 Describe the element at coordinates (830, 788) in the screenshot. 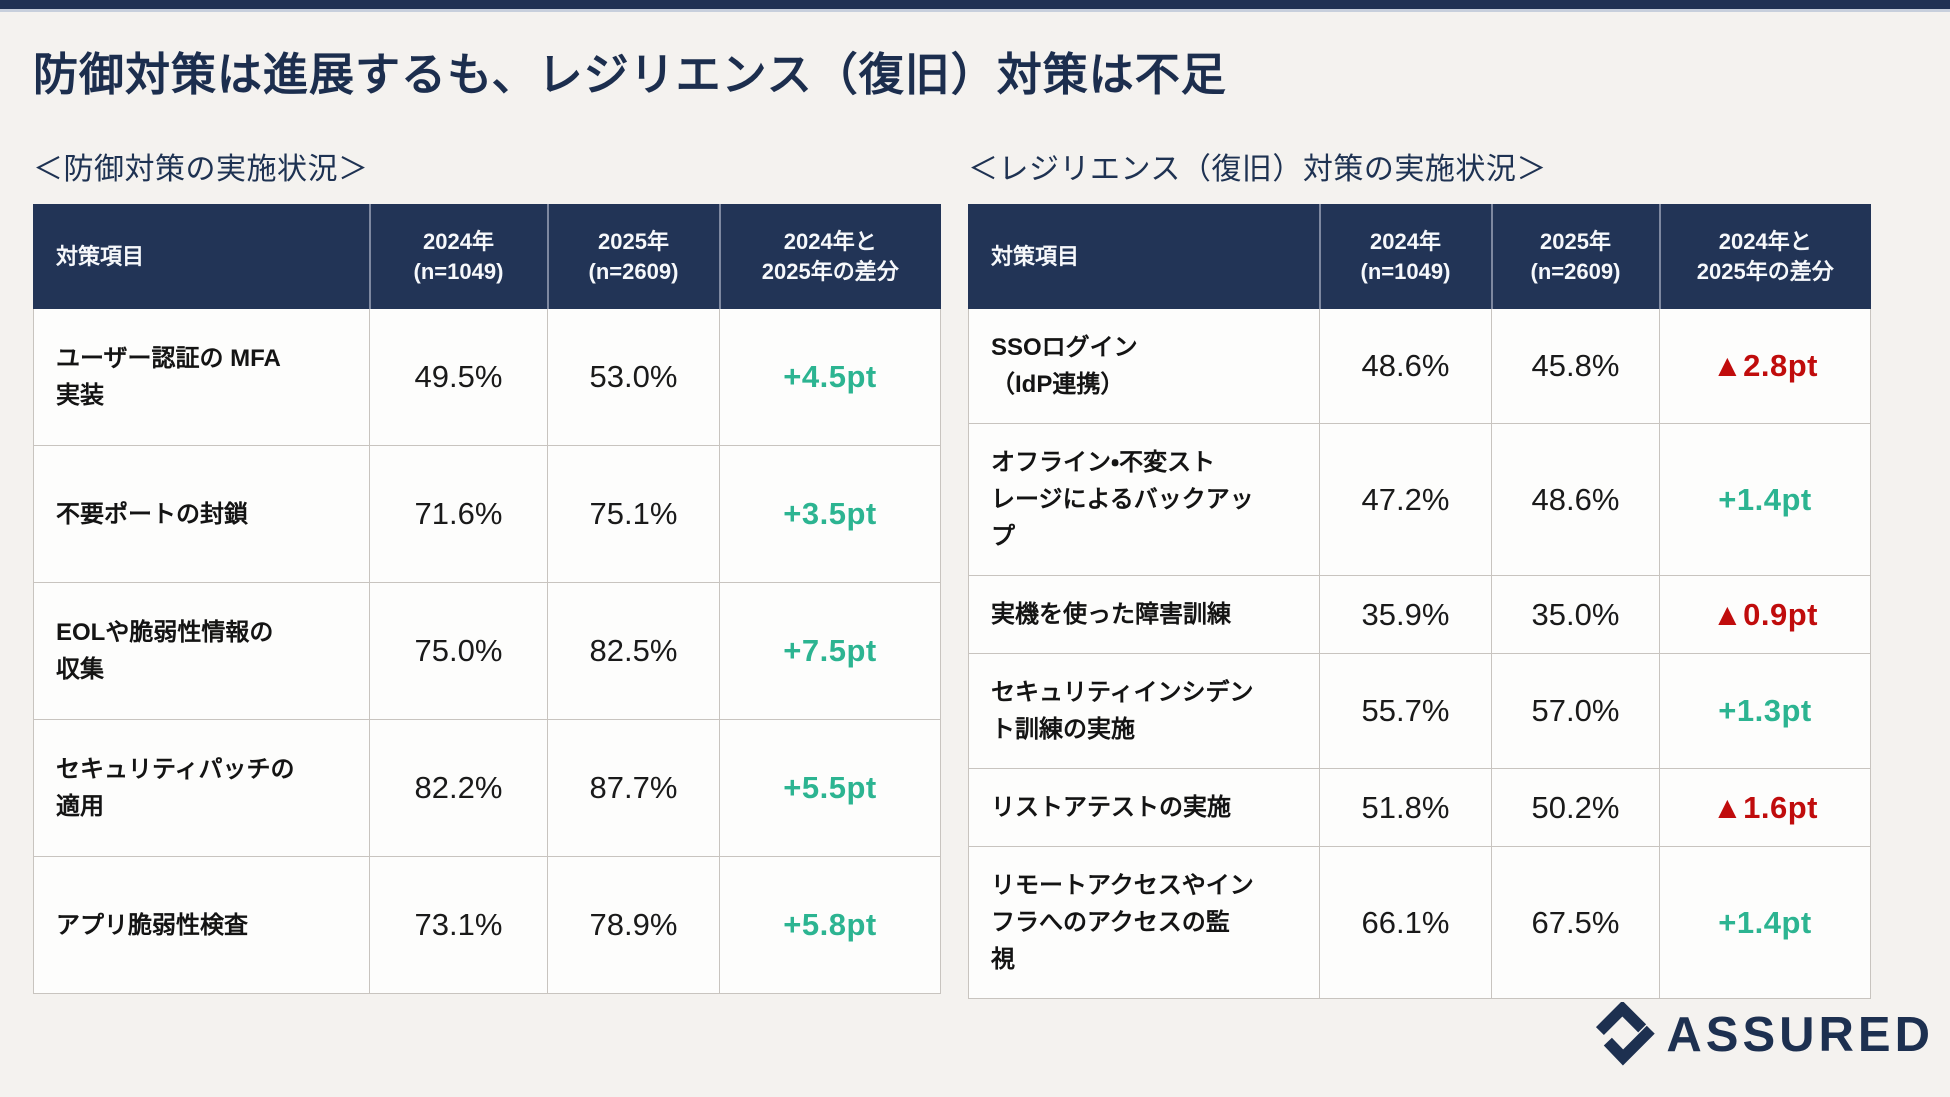

I see `diff-cell: +5.5pt` at that location.